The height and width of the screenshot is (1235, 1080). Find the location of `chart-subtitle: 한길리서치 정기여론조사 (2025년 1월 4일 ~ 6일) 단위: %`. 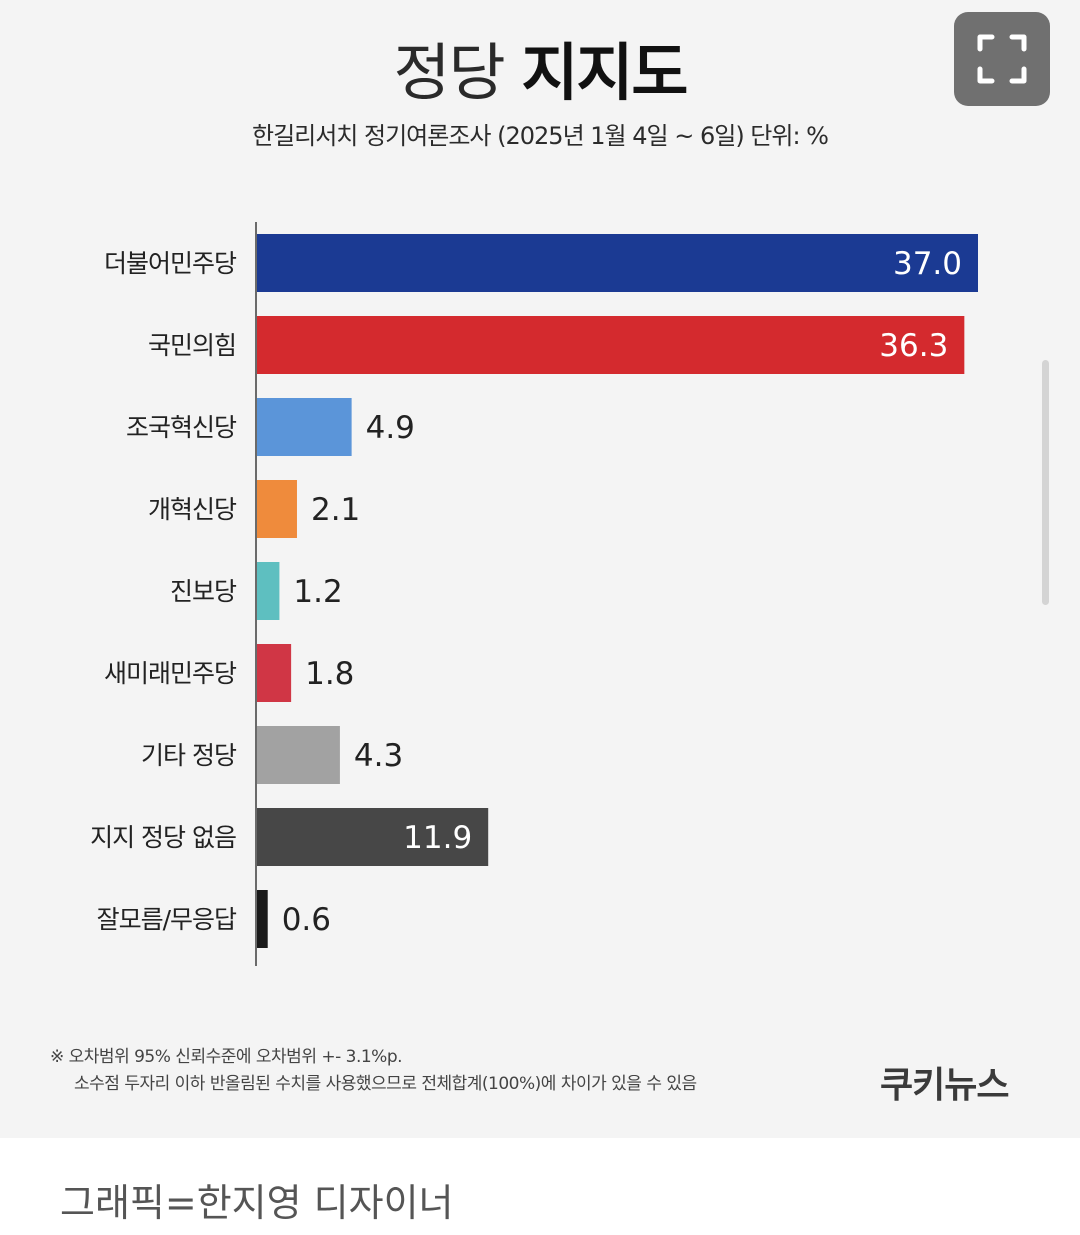

chart-subtitle: 한길리서치 정기여론조사 (2025년 1월 4일 ~ 6일) 단위: % is located at coordinates (540, 136).